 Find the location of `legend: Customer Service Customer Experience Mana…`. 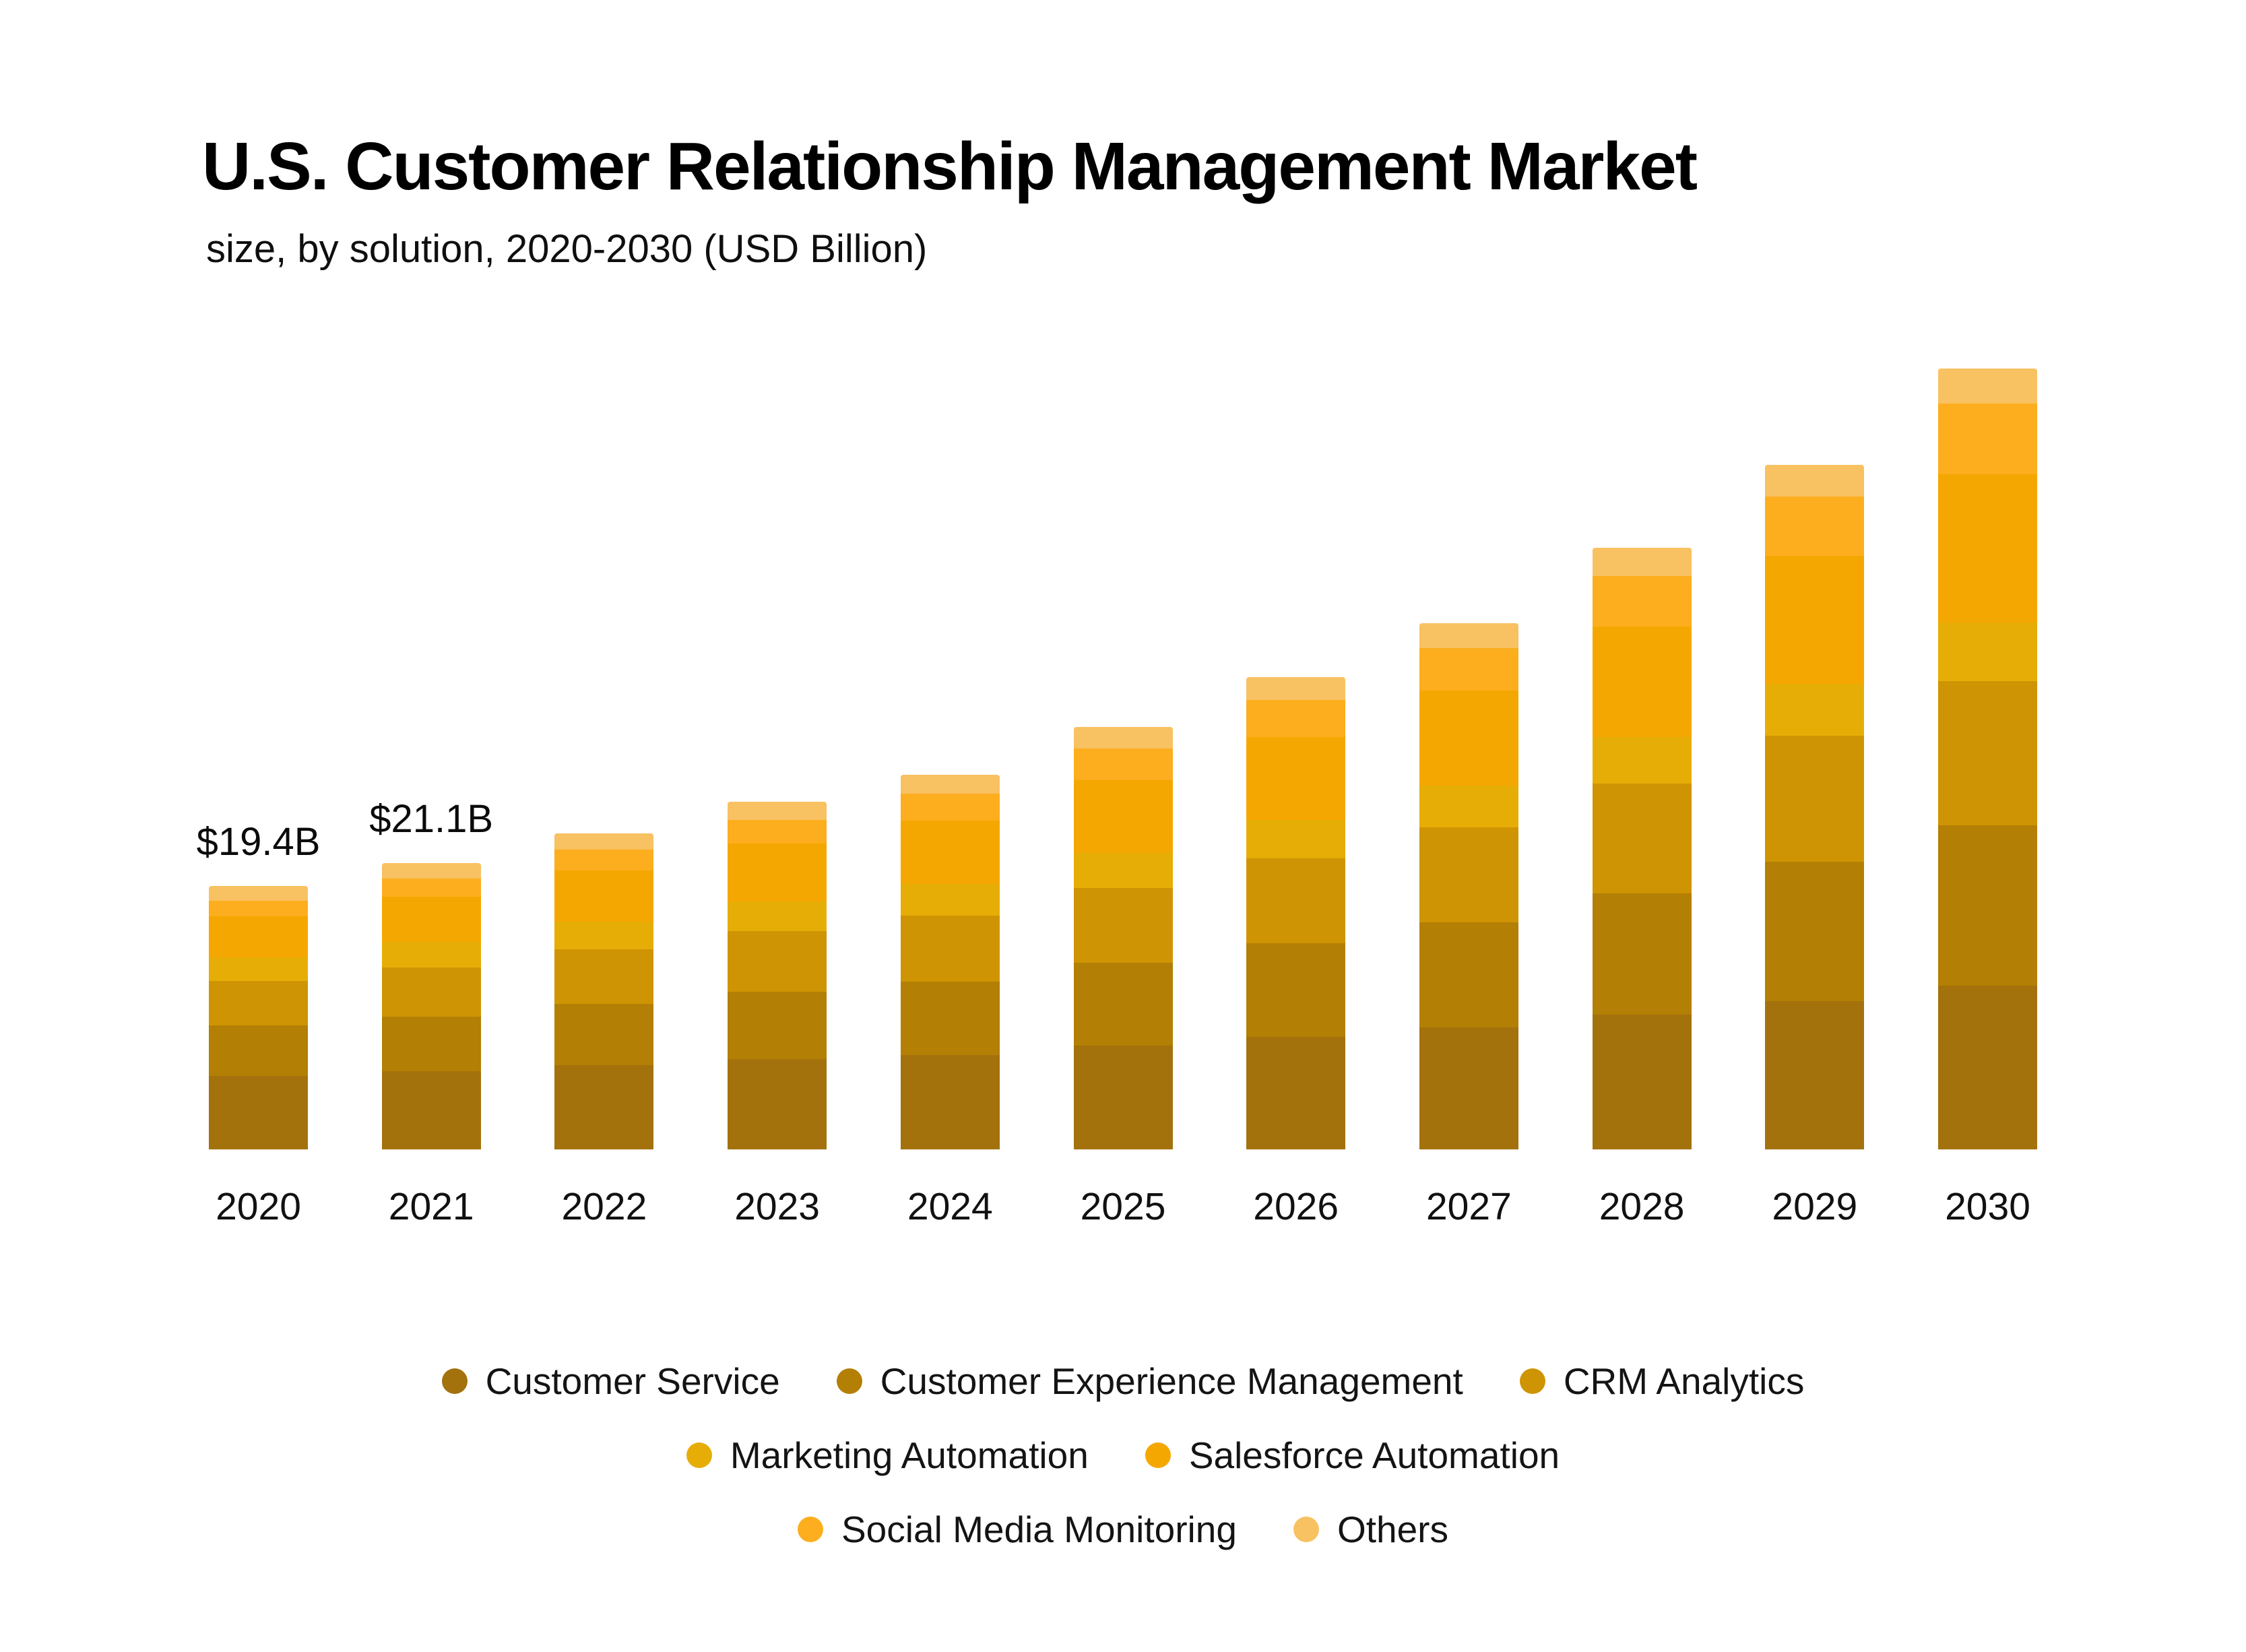

legend: Customer Service Customer Experience Mana… is located at coordinates (1123, 1455).